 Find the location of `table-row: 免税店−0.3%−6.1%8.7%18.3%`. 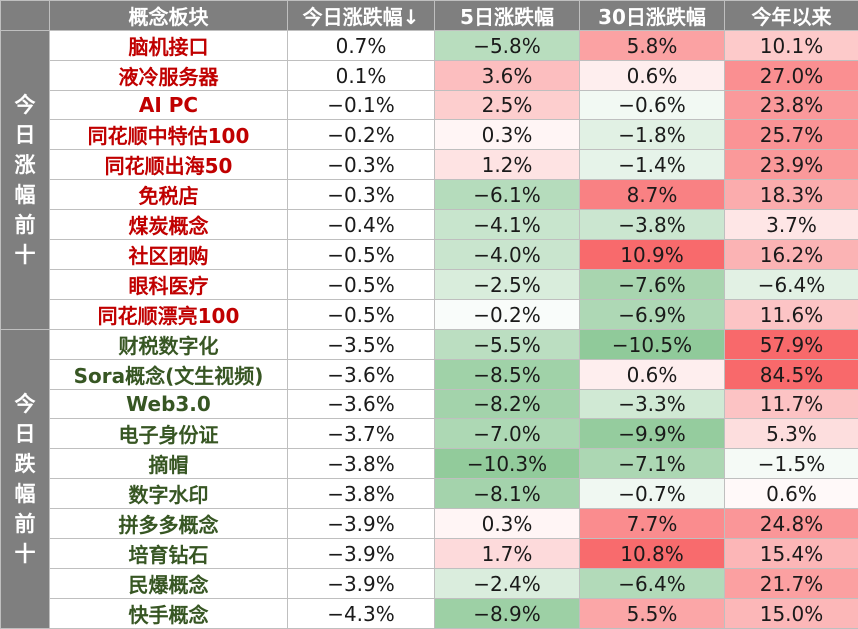

table-row: 免税店−0.3%−6.1%8.7%18.3% is located at coordinates (429, 195).